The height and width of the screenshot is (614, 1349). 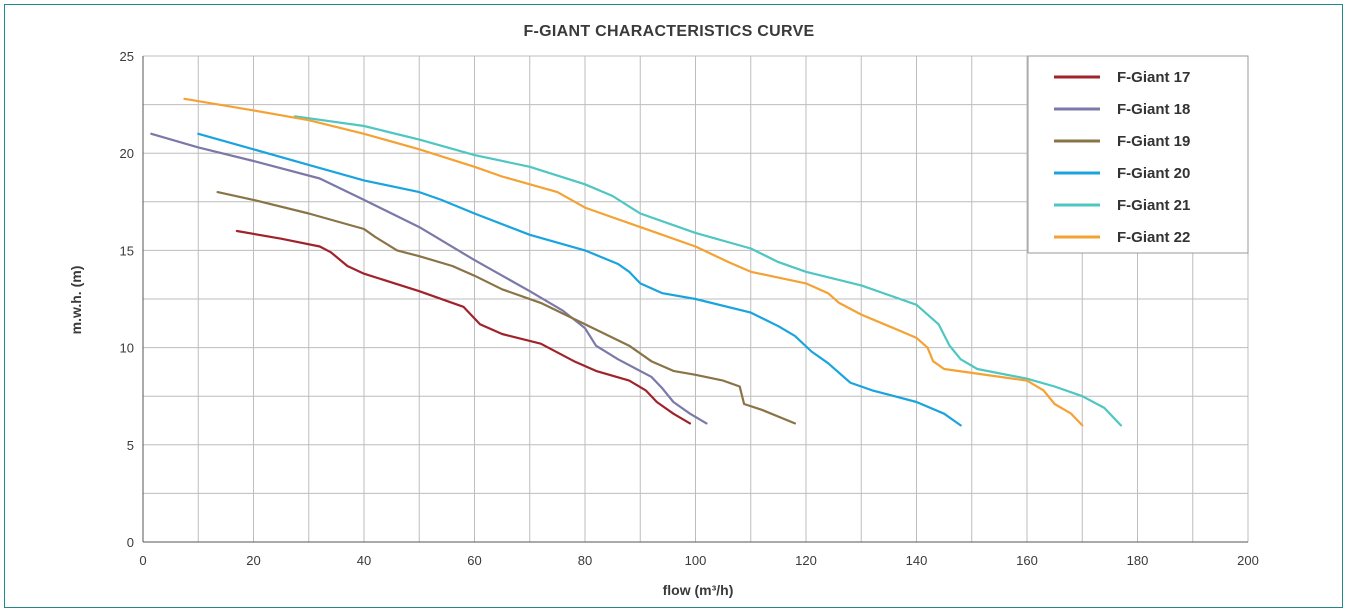 I want to click on x-tick-label: 80, so click(x=585, y=560).